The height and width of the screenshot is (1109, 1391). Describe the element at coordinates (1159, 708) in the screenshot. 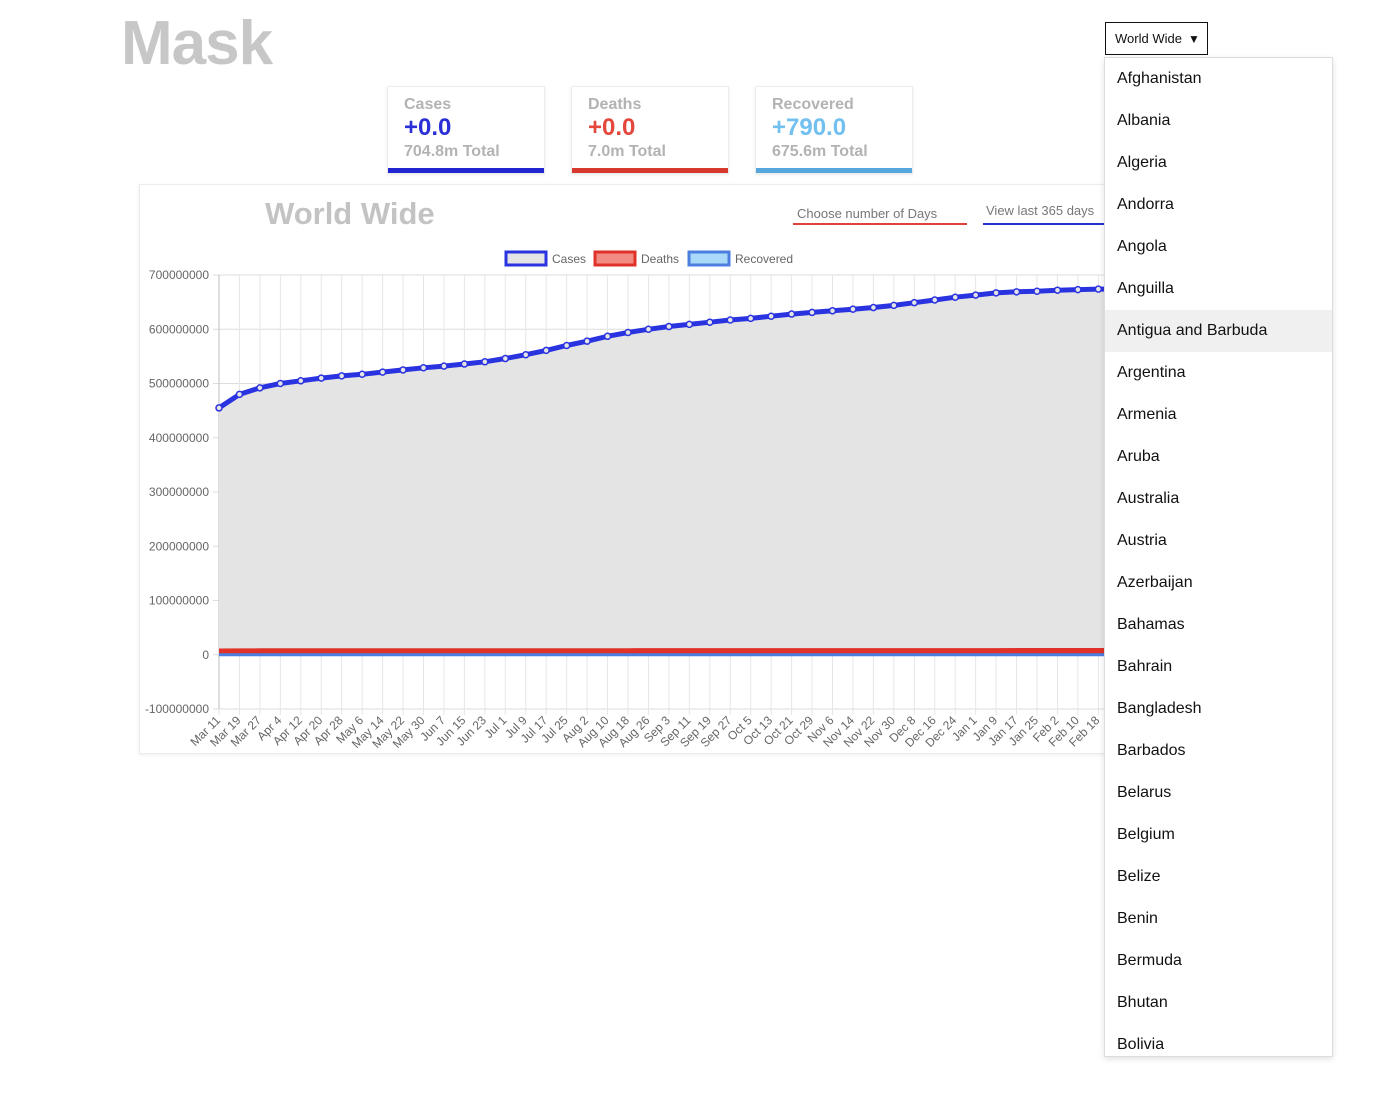

I see `country-option: Bangladesh` at that location.